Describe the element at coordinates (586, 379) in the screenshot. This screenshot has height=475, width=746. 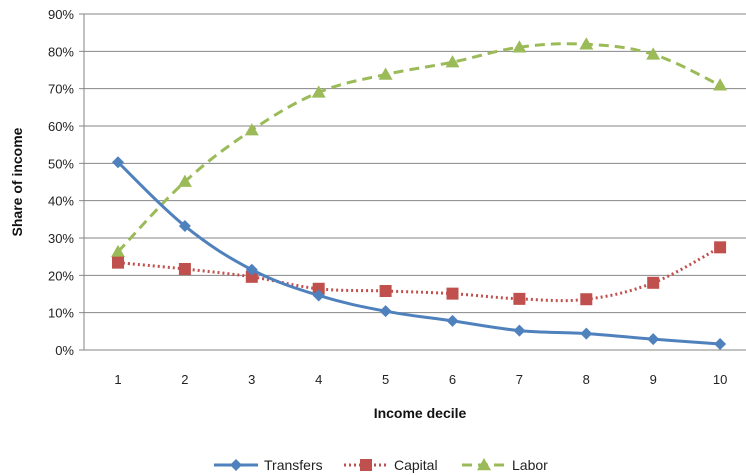
I see `x-tick-label: 8` at that location.